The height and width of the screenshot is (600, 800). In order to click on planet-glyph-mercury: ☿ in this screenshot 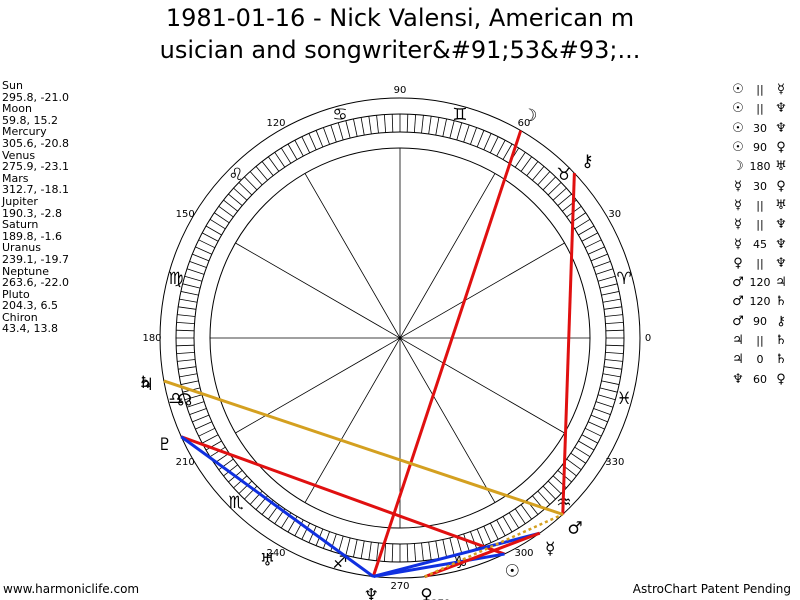, I will do `click(550, 549)`.